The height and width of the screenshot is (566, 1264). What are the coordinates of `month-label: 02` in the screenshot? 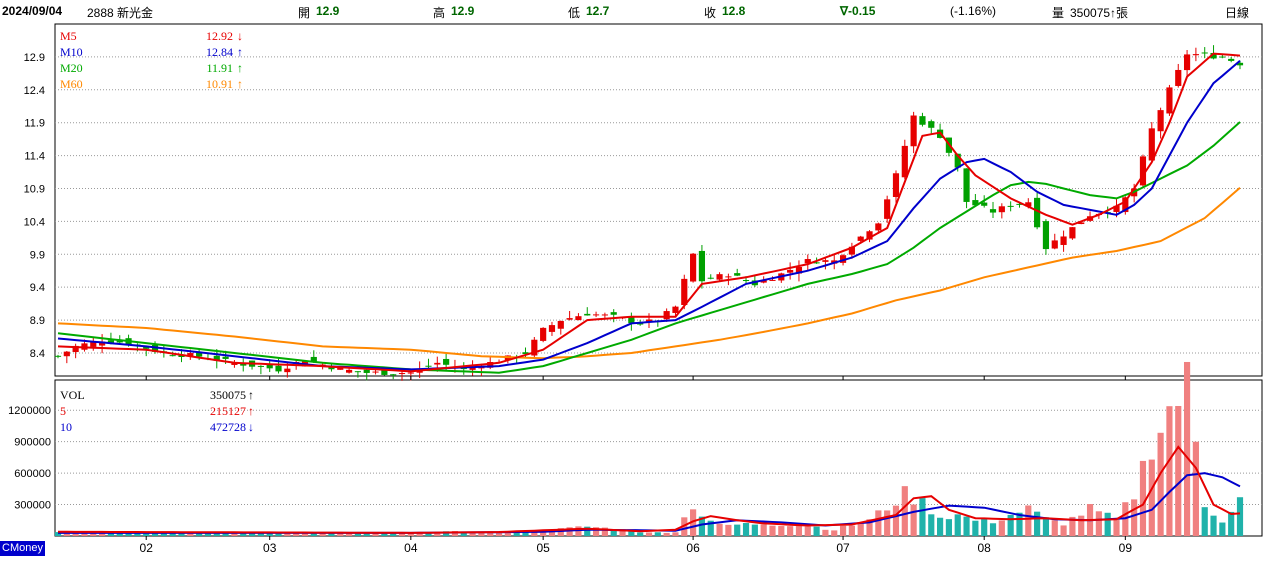 It's located at (147, 548).